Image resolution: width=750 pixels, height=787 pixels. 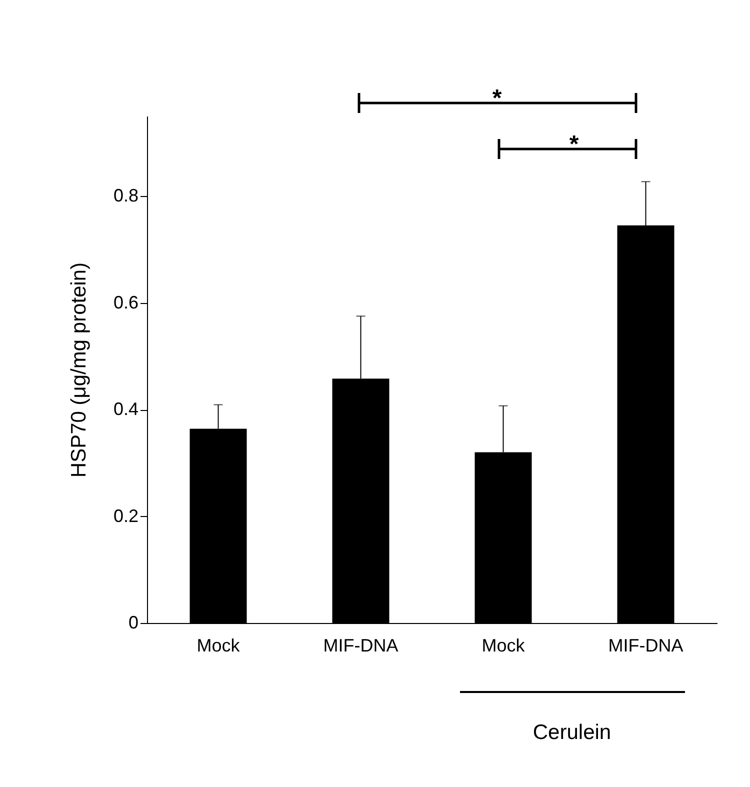 I want to click on y-tick-label: 0.8, so click(x=125, y=196).